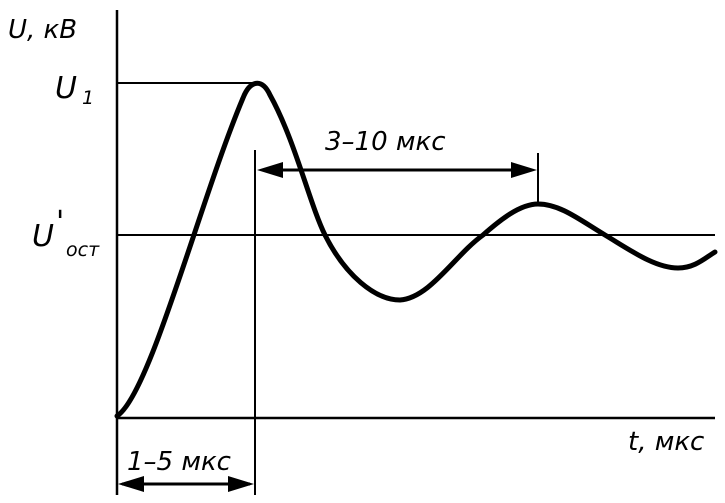  I want to click on y-axis-label: U, кВ, so click(42, 30).